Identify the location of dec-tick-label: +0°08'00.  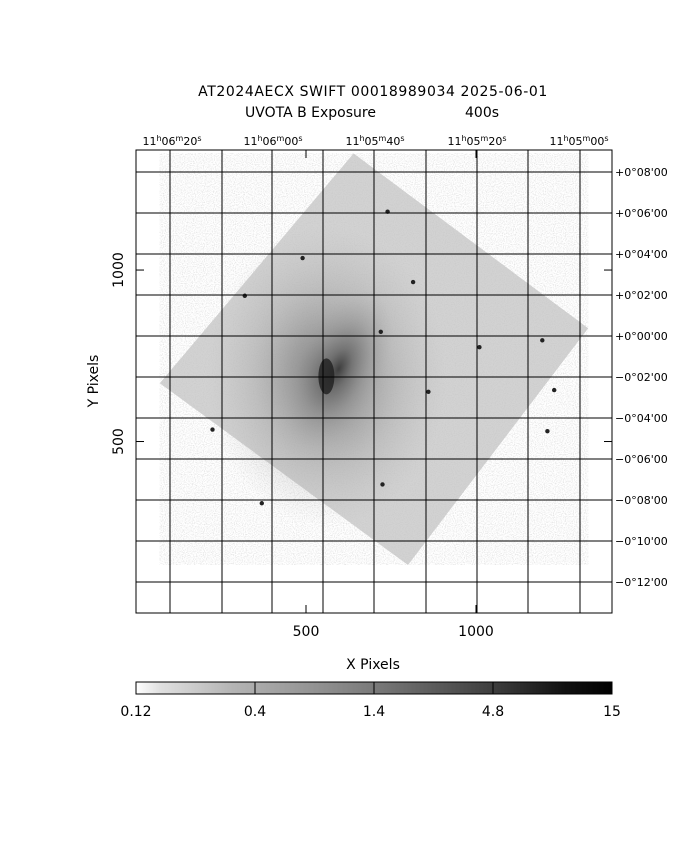
(641, 172).